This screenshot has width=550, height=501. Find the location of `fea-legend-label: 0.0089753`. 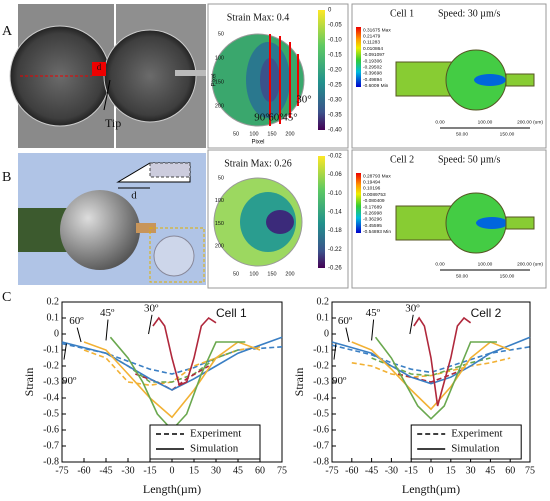

fea-legend-label: 0.0089753 is located at coordinates (374, 195).